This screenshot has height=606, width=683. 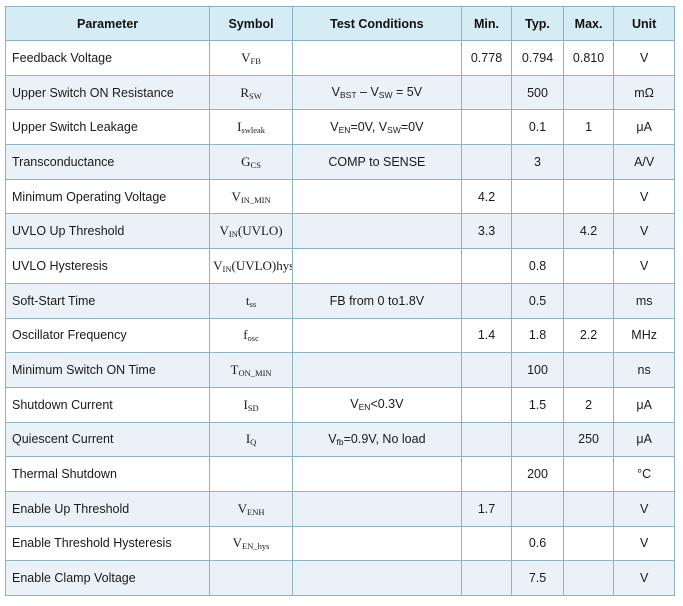 What do you see at coordinates (588, 231) in the screenshot?
I see `max-cell: 4.2` at bounding box center [588, 231].